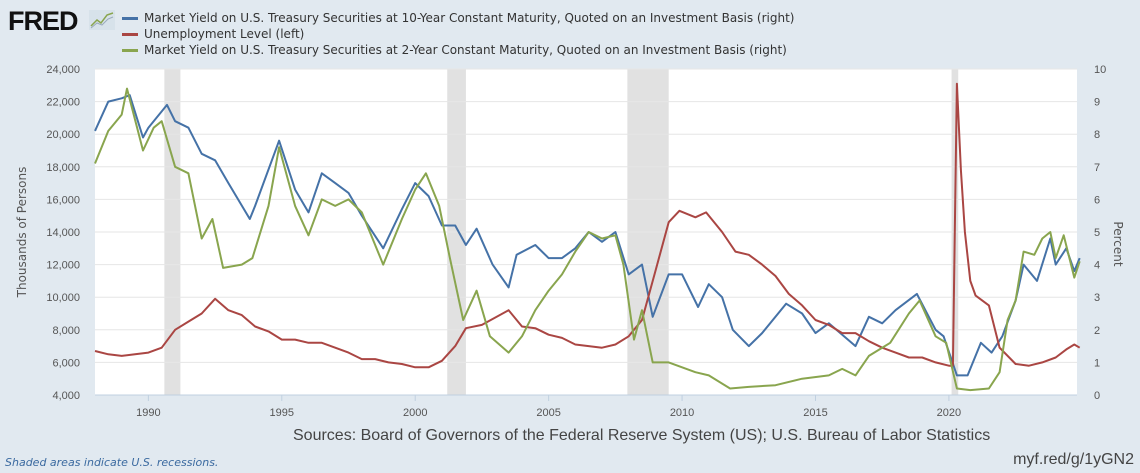 Image resolution: width=1140 pixels, height=473 pixels. What do you see at coordinates (63, 233) in the screenshot?
I see `y-tick-label-left: 14,000` at bounding box center [63, 233].